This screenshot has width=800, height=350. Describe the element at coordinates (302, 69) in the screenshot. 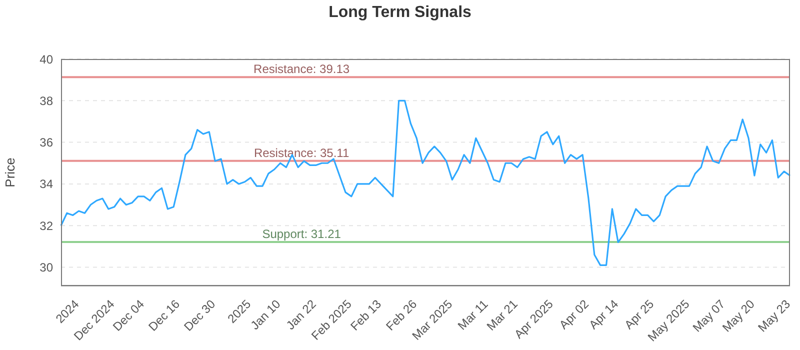

I see `ref-line-label: Resistance: 39.13` at that location.